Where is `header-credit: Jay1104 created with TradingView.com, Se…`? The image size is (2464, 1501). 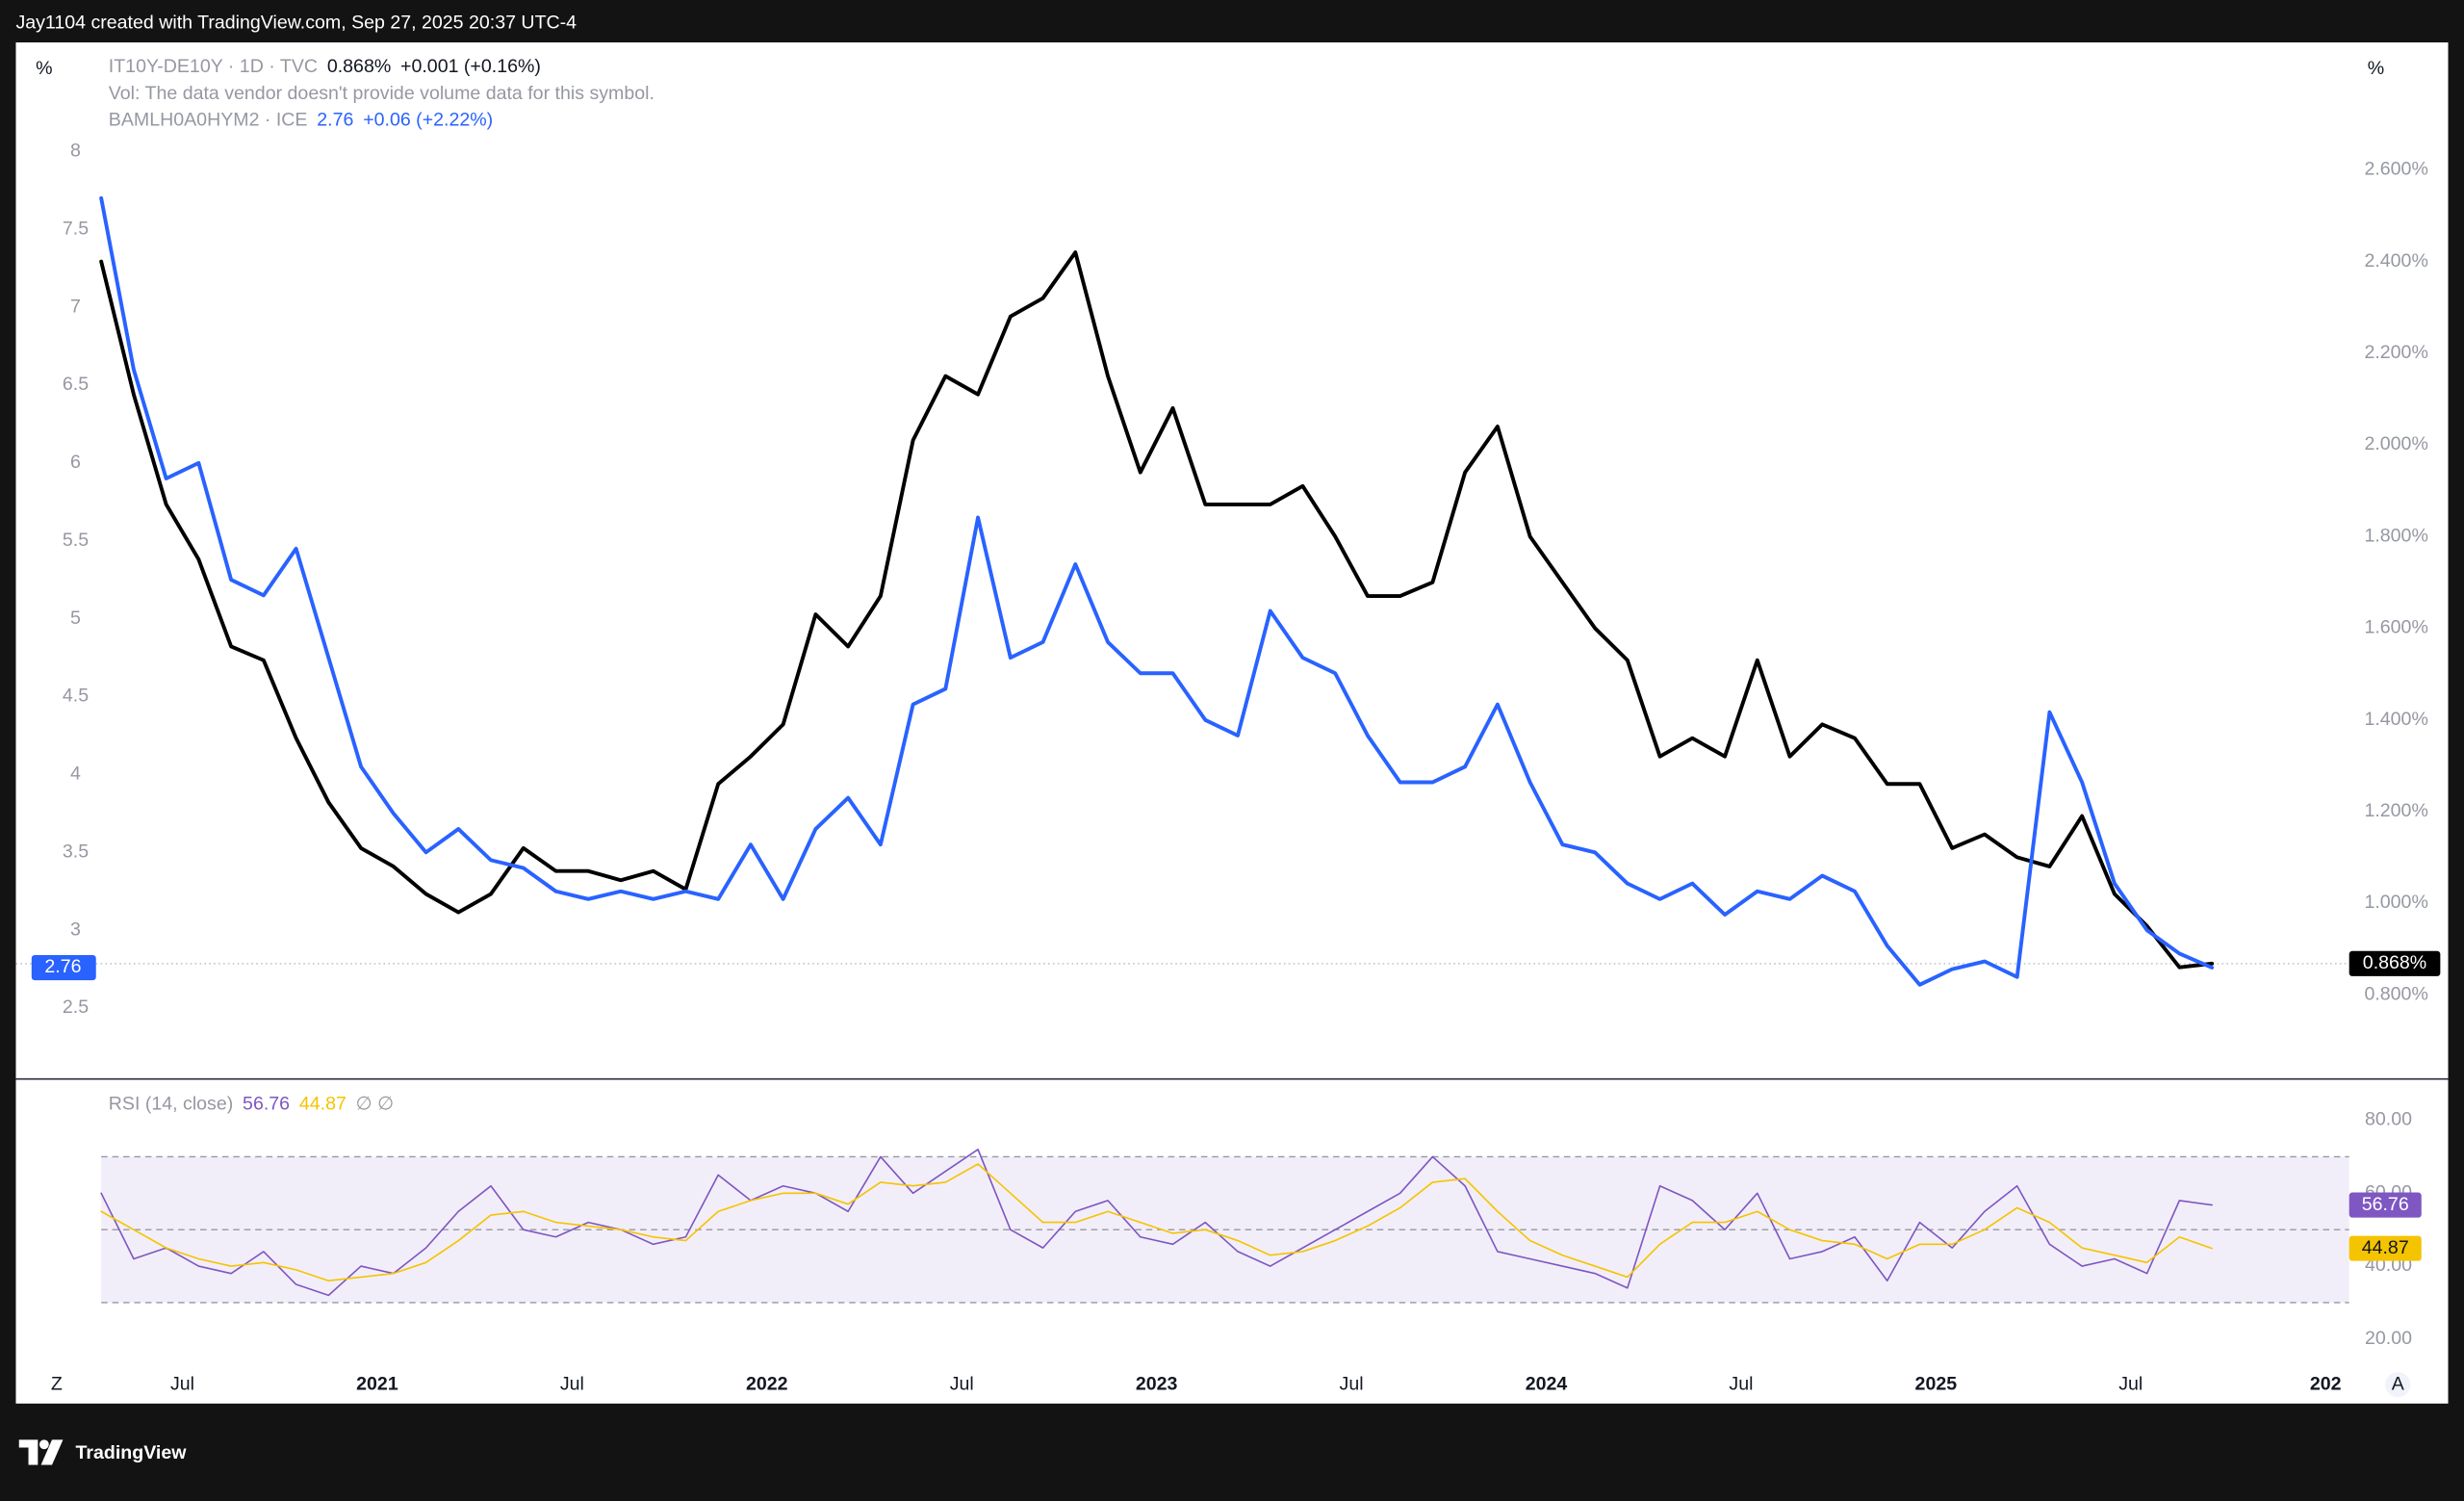
header-credit: Jay1104 created with TradingView.com, Se… is located at coordinates (296, 23).